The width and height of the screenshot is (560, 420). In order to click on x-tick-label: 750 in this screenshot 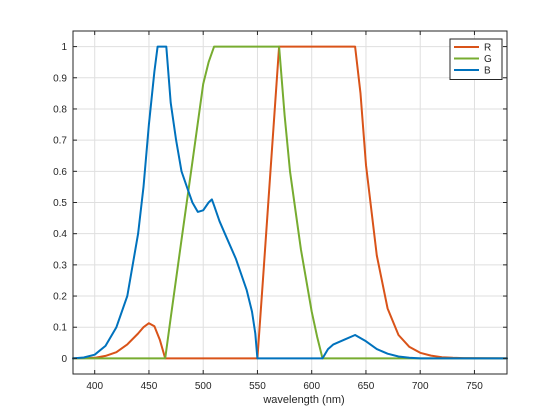, I will do `click(474, 386)`.